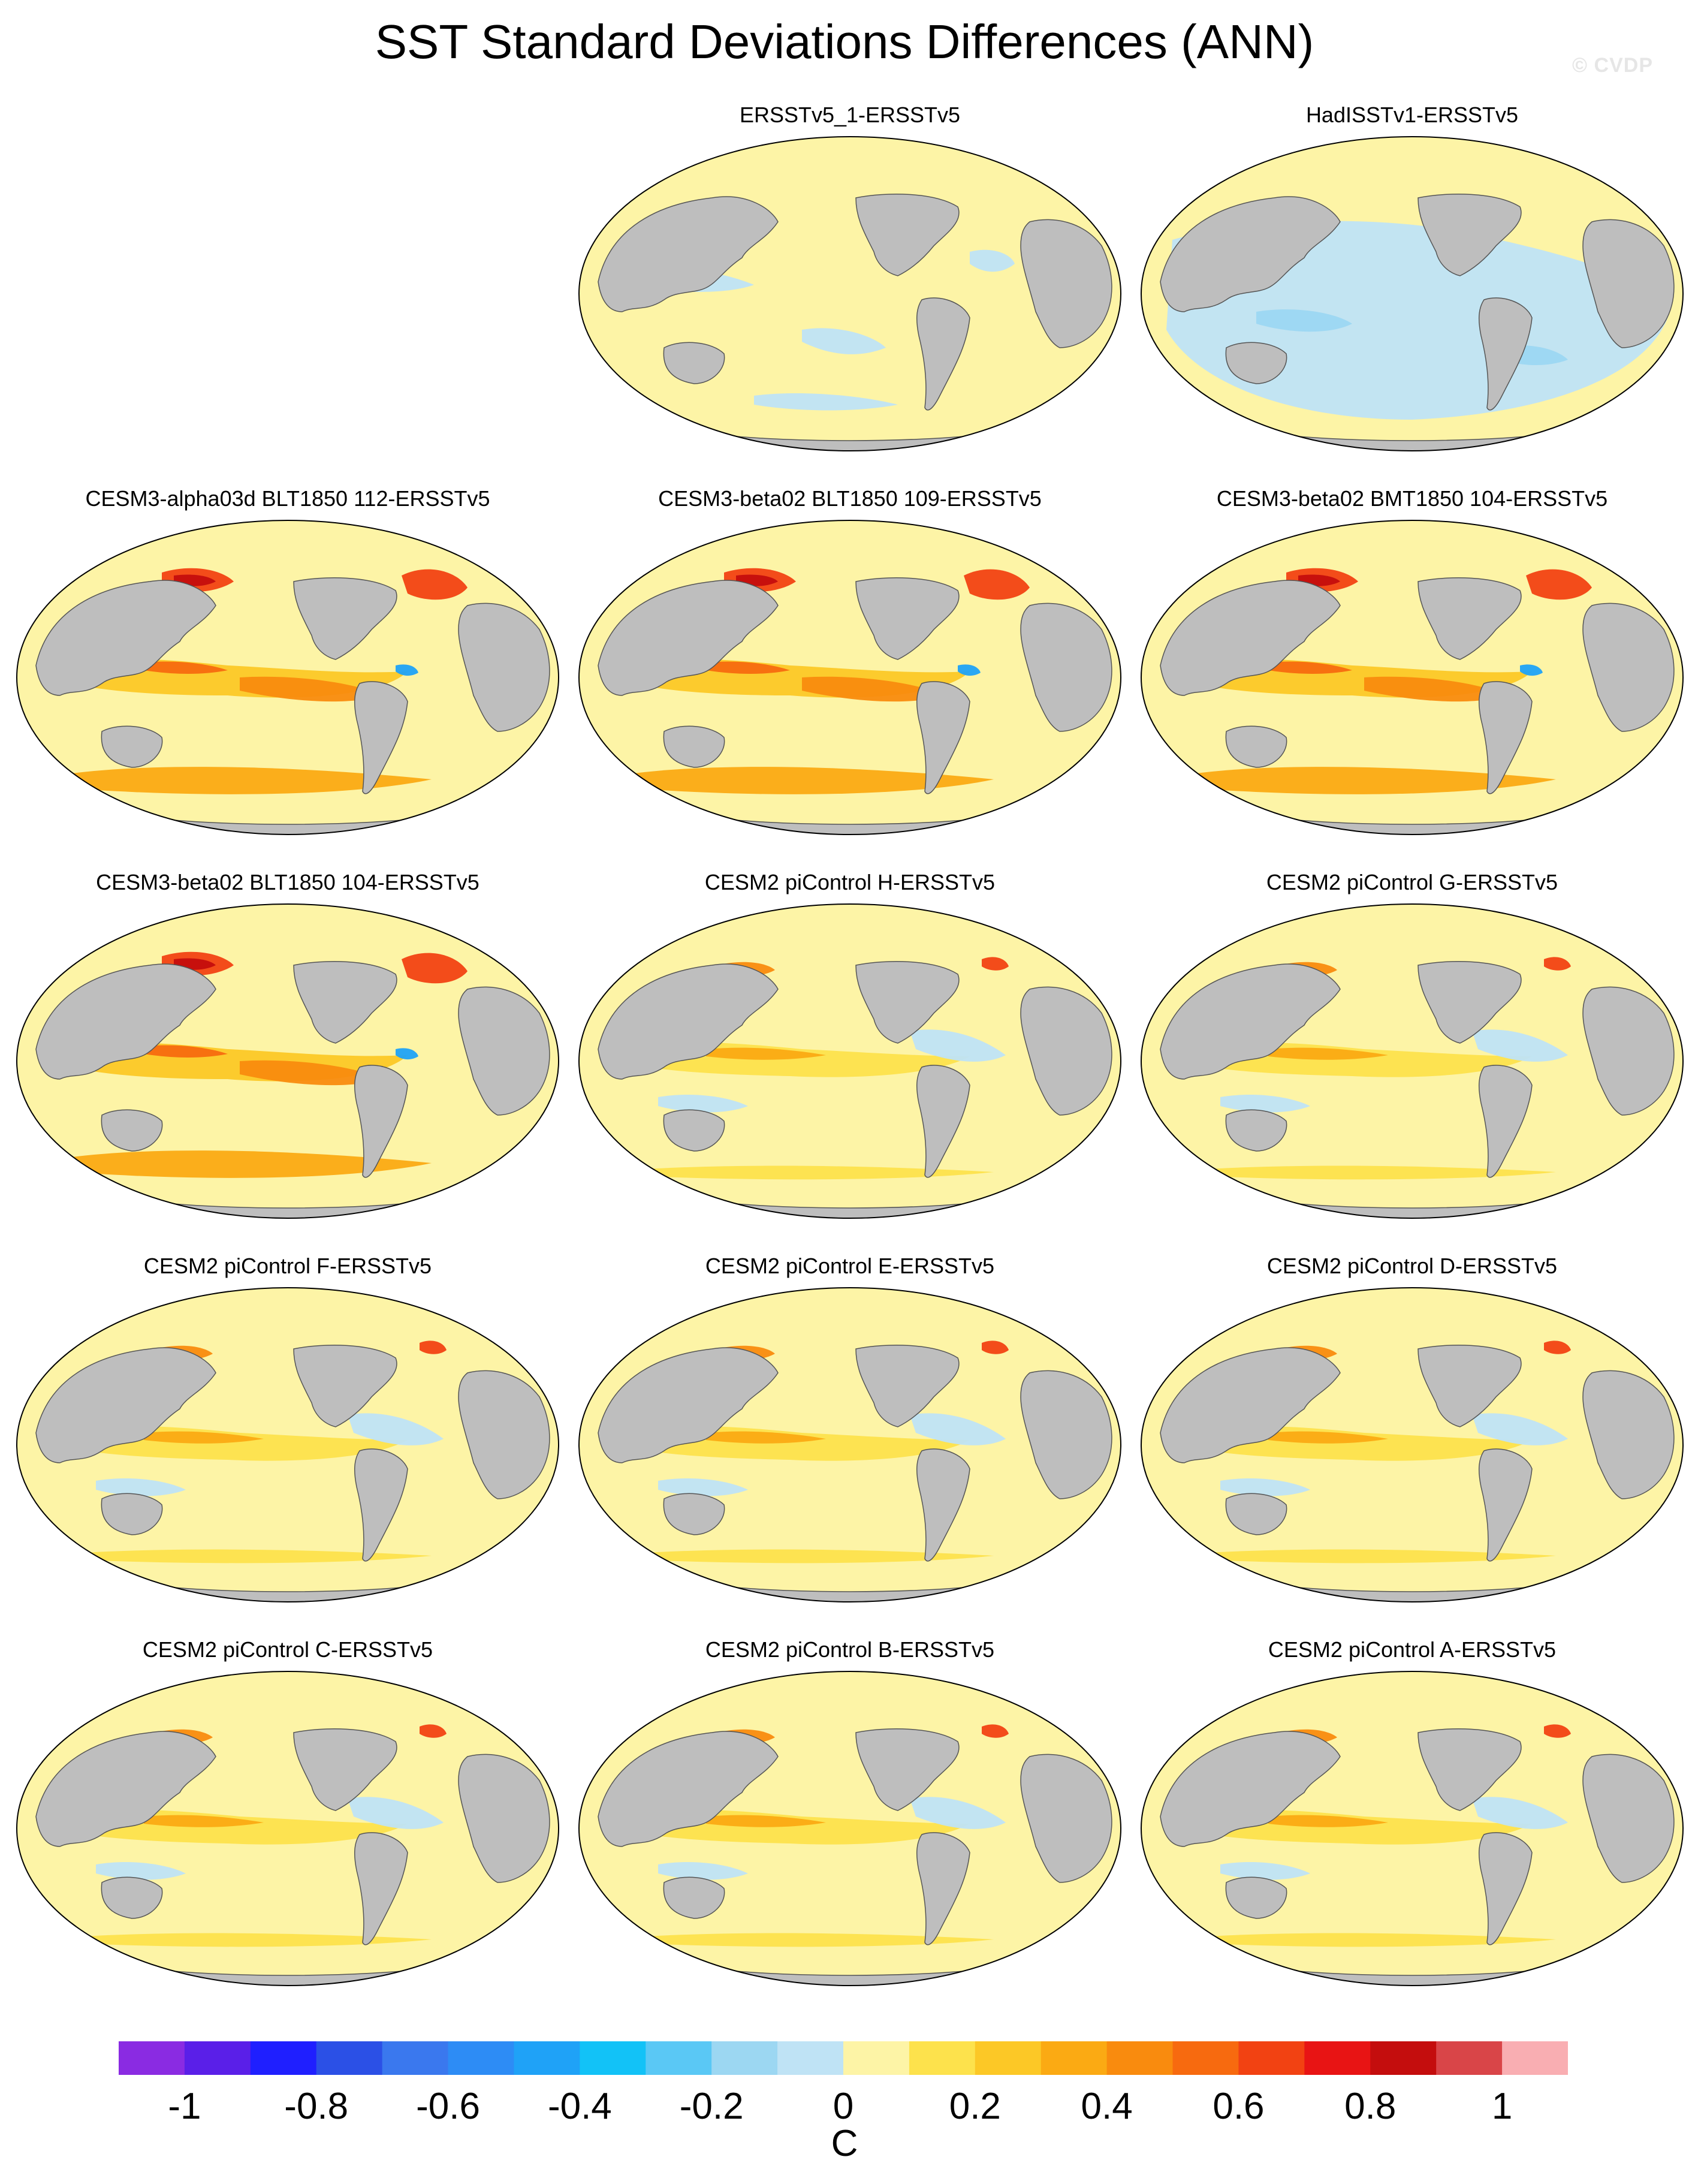 The height and width of the screenshot is (2184, 1689). What do you see at coordinates (1412, 499) in the screenshot?
I see `panel-title: CESM3-beta02 BMT1850 104-ERSSTv5` at bounding box center [1412, 499].